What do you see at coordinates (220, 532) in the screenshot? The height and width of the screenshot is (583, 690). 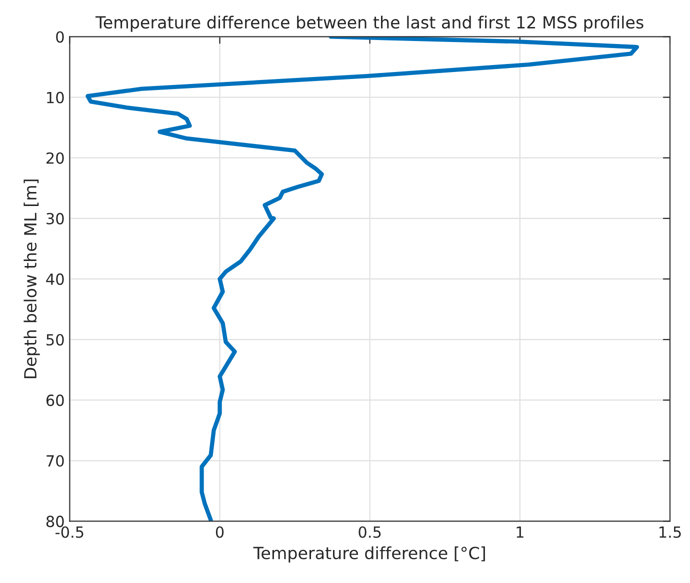 I see `x-tick-label: 0` at bounding box center [220, 532].